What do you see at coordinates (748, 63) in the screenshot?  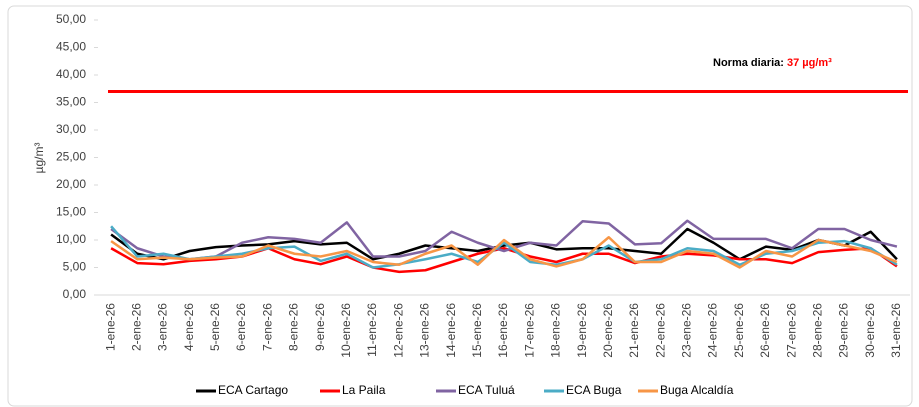 I see `norm-label: Norma diaria:` at bounding box center [748, 63].